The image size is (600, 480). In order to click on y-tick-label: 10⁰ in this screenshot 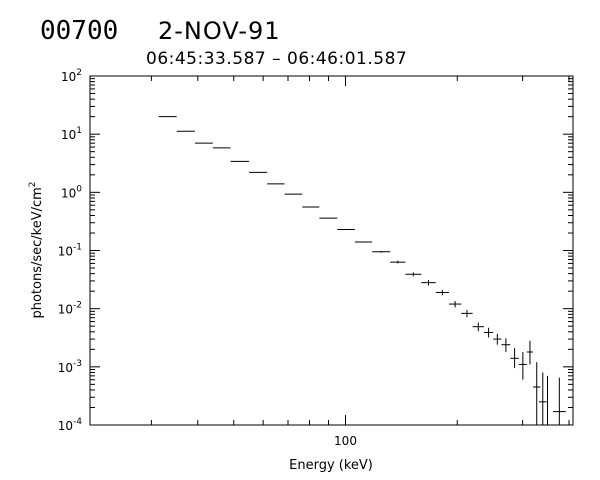, I will do `click(71, 192)`.